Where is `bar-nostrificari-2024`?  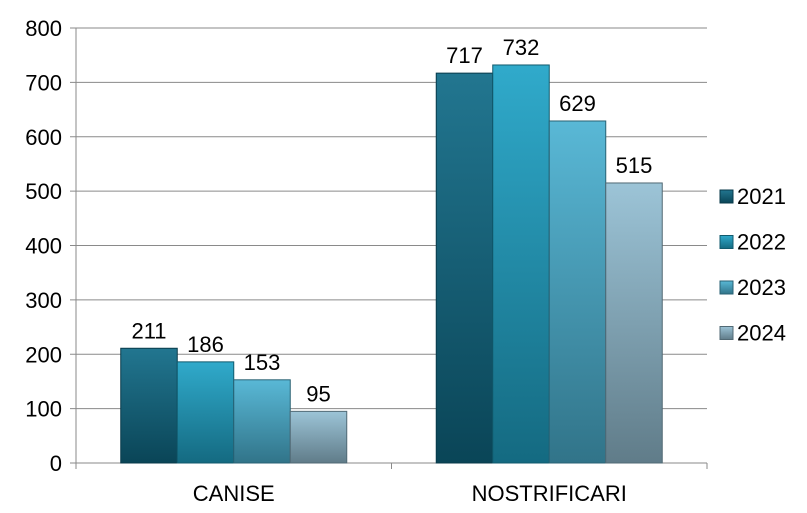 bar-nostrificari-2024 is located at coordinates (634, 323).